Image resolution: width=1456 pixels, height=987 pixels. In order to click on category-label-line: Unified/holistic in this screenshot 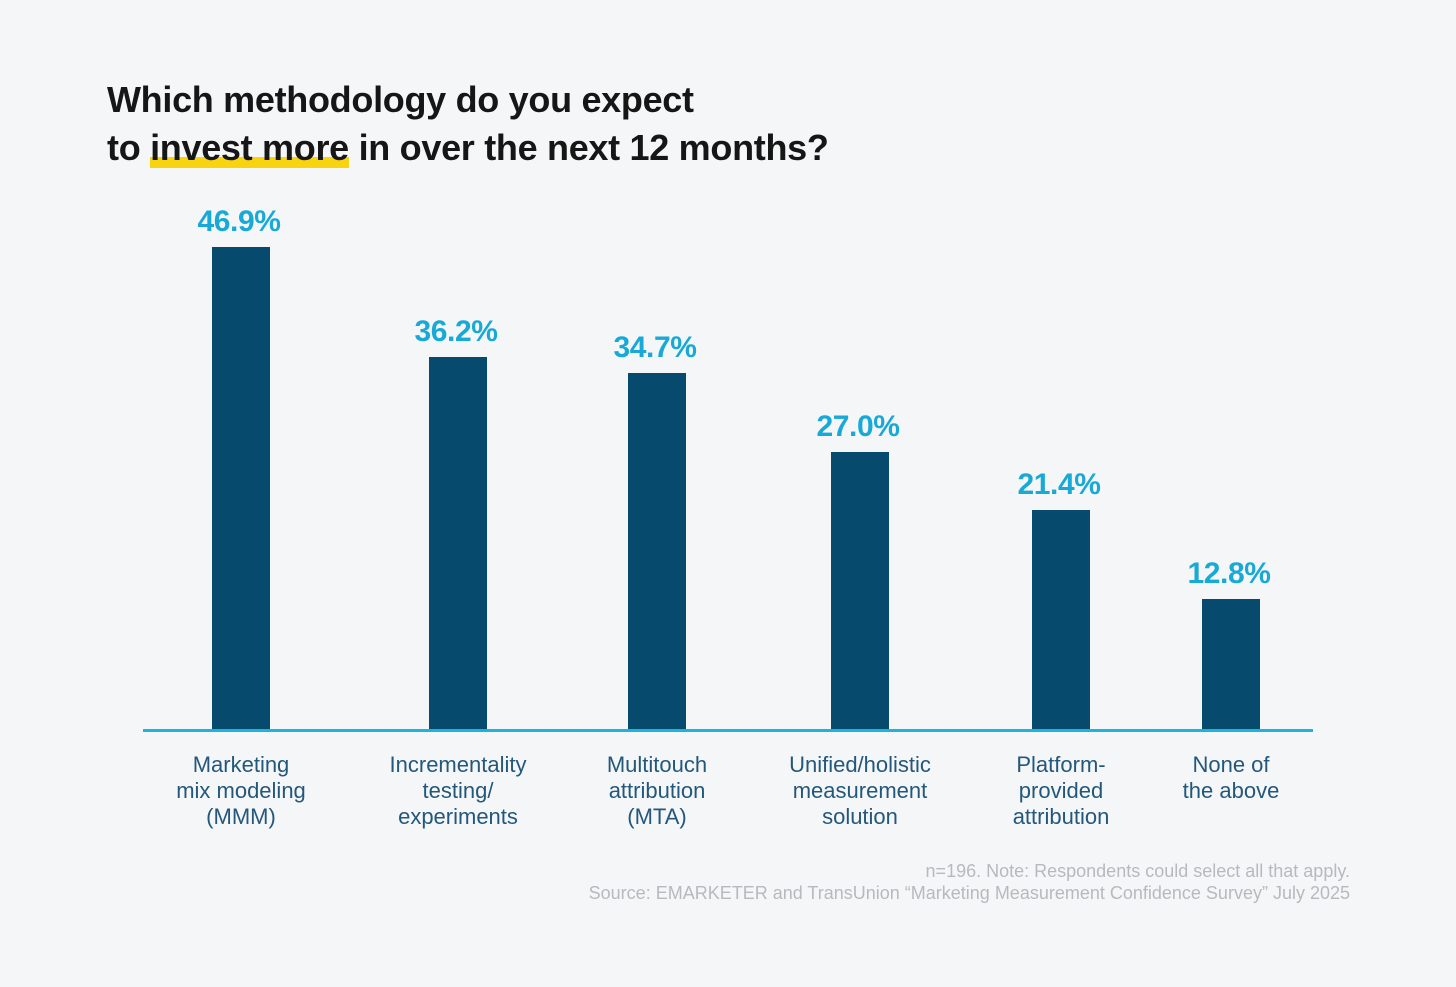, I will do `click(860, 764)`.